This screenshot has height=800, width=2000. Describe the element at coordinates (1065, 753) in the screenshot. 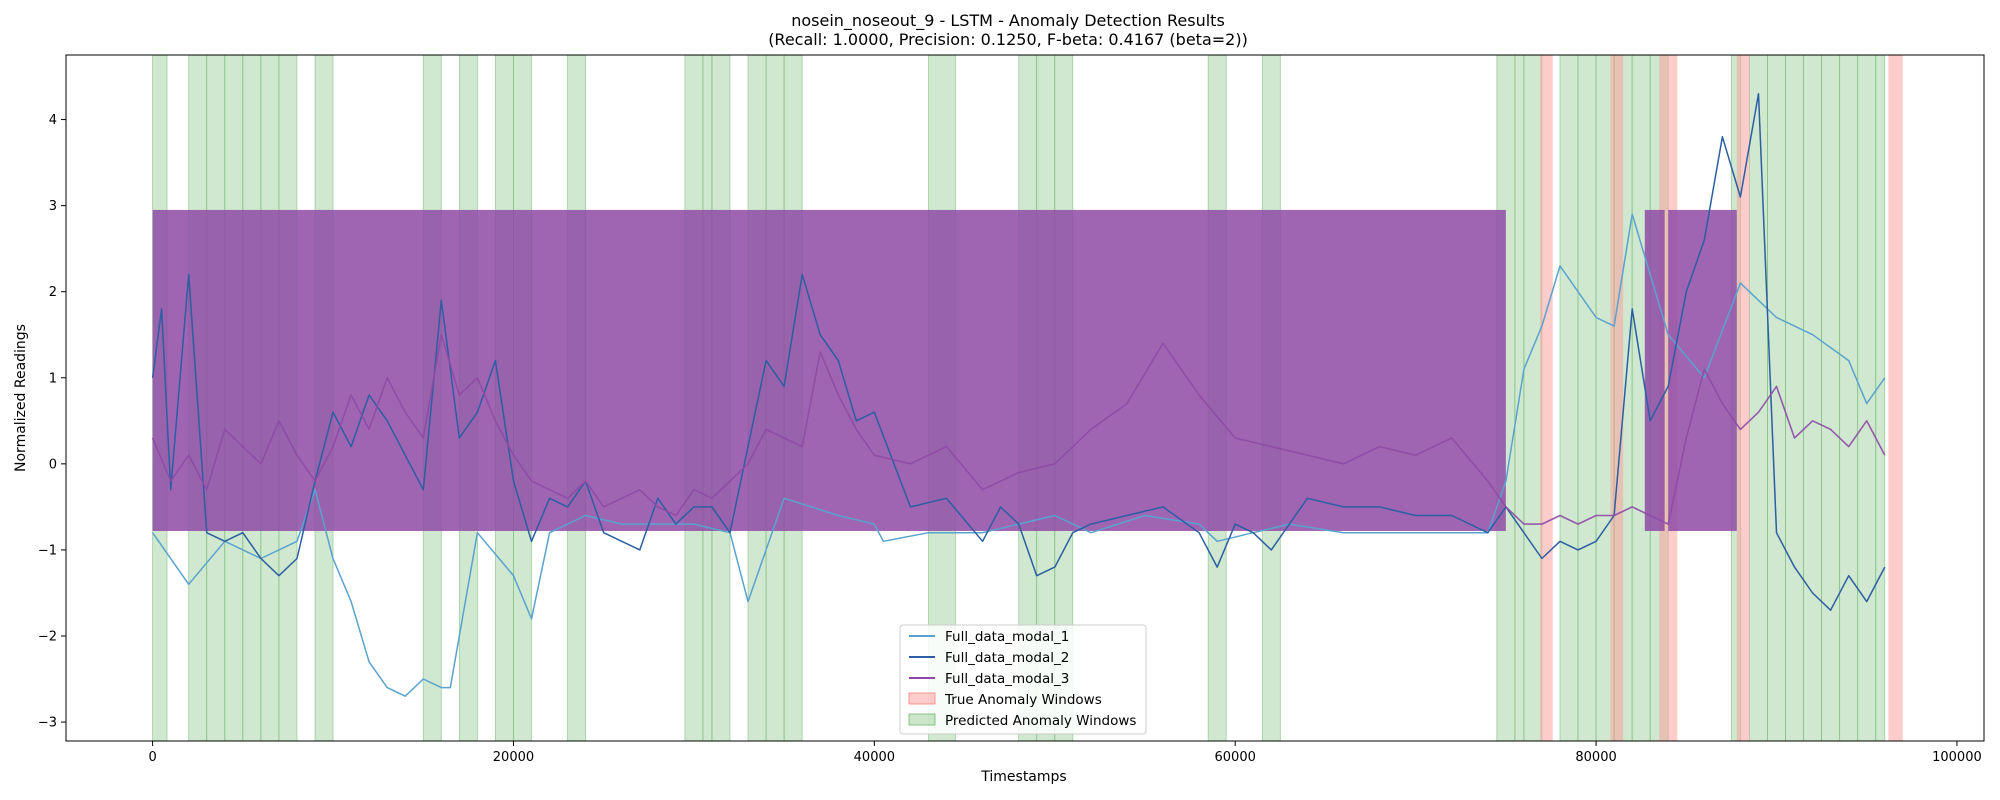

I see `x-axis-ticks: 0 20000 40000 60000 80000 100000` at that location.